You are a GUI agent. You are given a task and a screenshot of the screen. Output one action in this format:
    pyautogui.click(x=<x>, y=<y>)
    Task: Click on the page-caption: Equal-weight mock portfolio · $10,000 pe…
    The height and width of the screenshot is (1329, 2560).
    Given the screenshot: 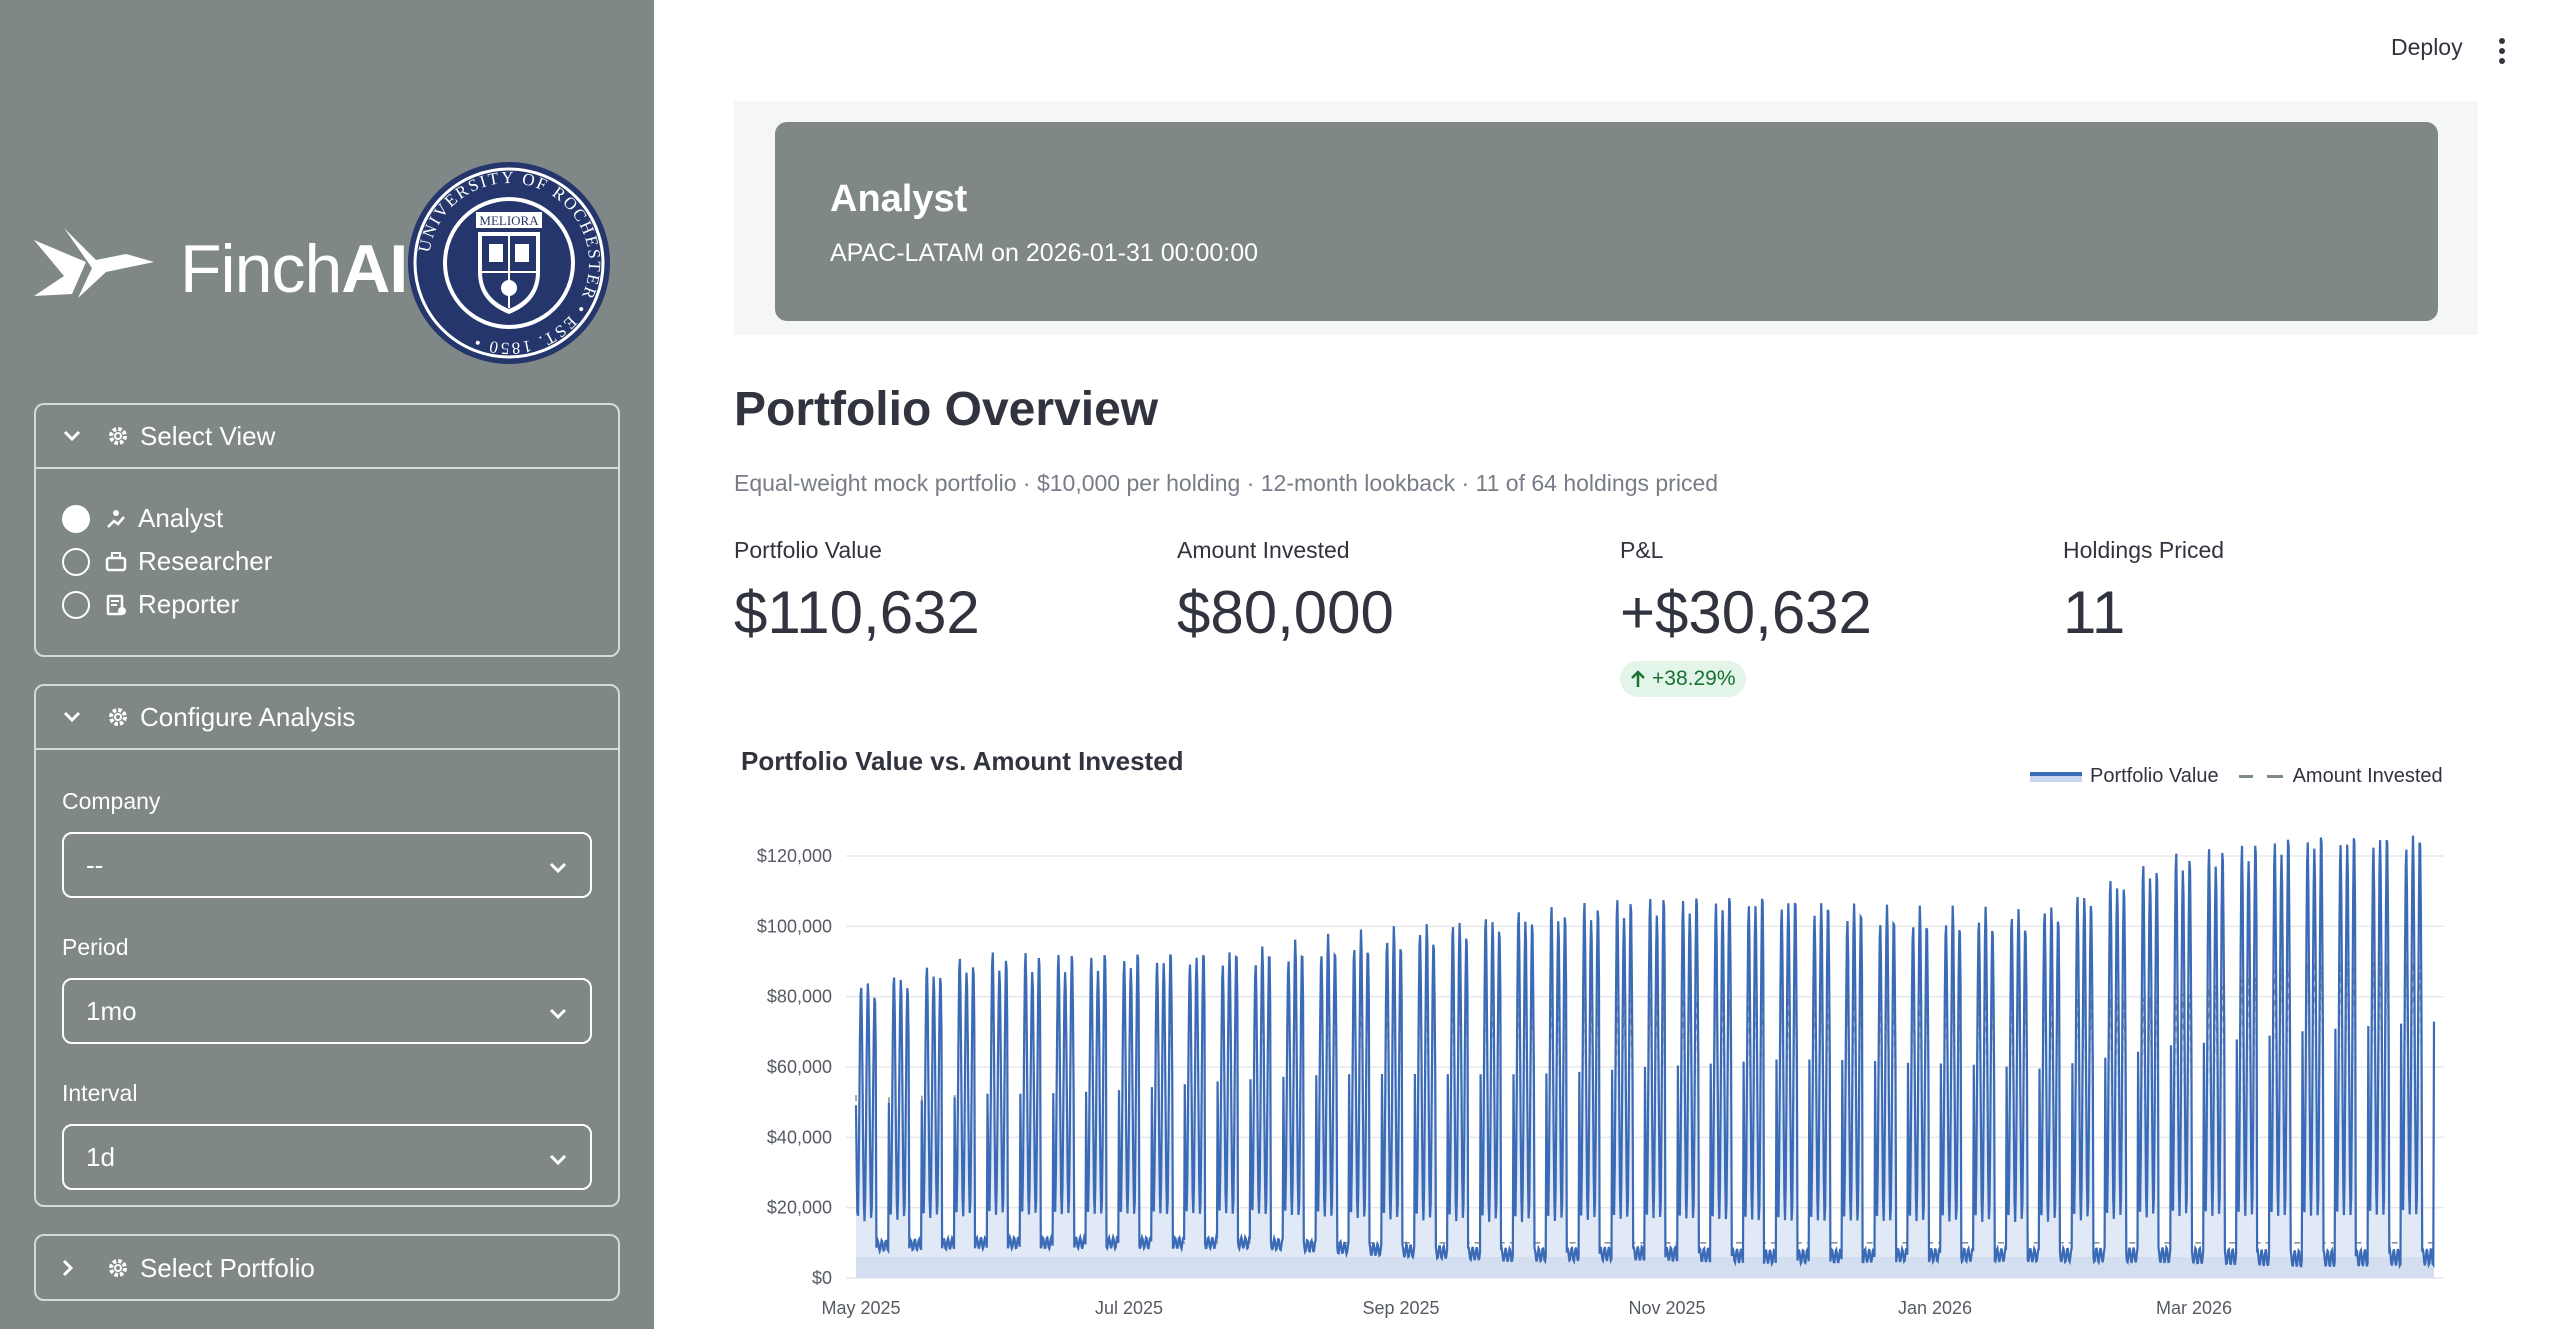 What is the action you would take?
    pyautogui.click(x=1226, y=483)
    